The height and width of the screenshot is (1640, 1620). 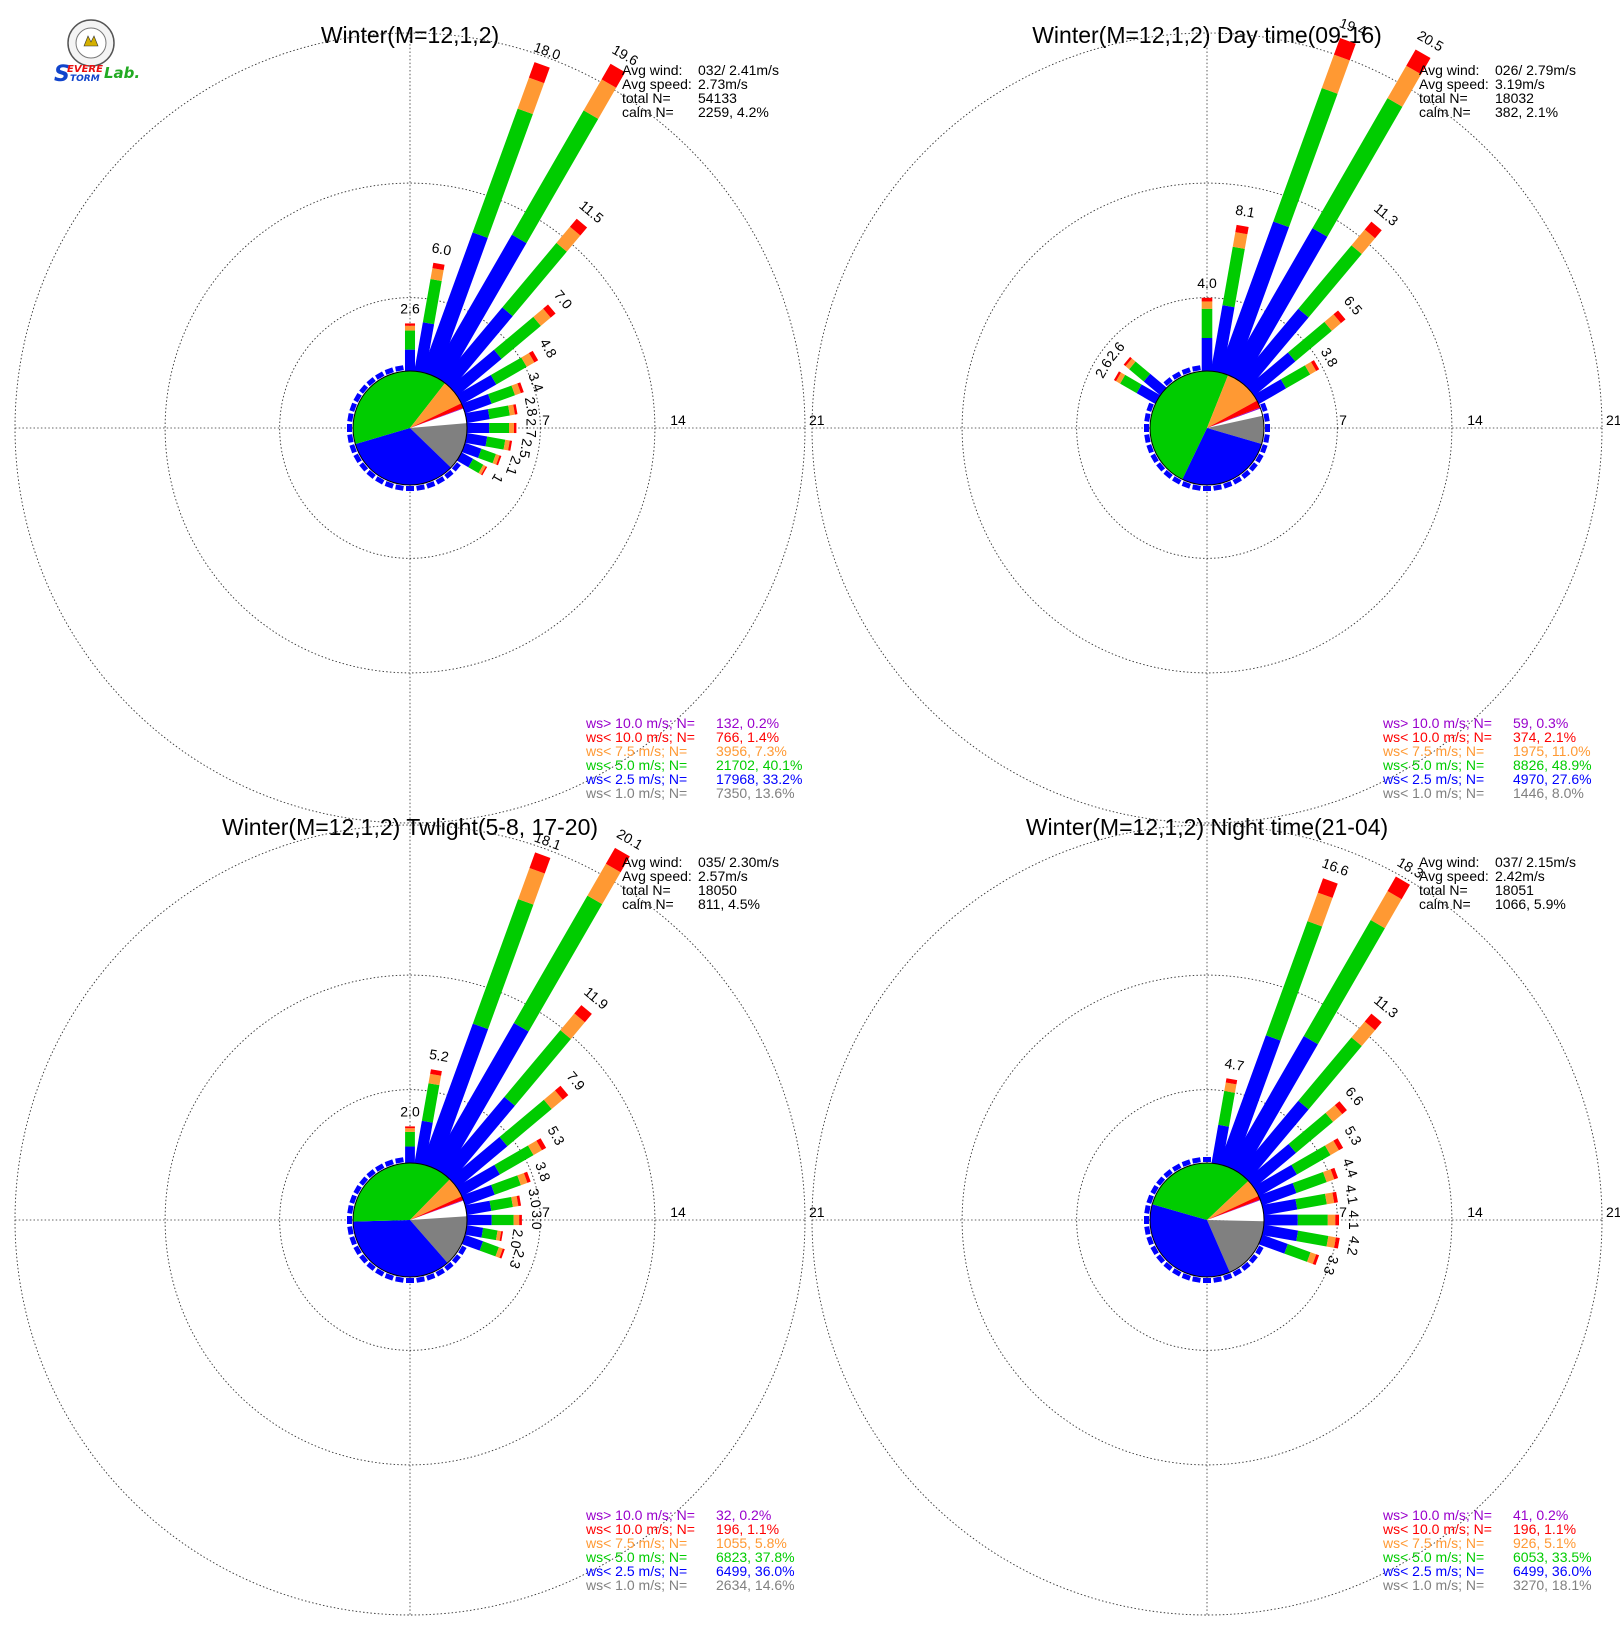 I want to click on petal-value-label: 4.0, so click(x=1207, y=283).